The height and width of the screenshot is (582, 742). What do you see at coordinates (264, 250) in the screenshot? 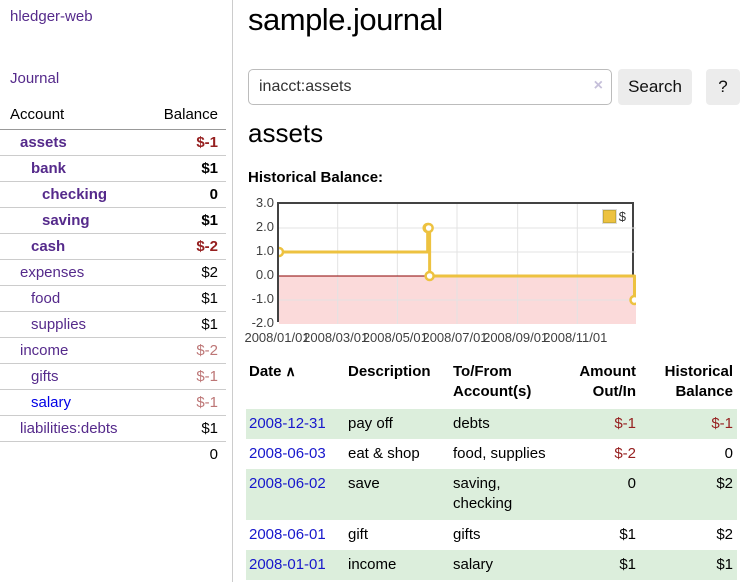
I see `y-axis-tick-label: 1.0` at bounding box center [264, 250].